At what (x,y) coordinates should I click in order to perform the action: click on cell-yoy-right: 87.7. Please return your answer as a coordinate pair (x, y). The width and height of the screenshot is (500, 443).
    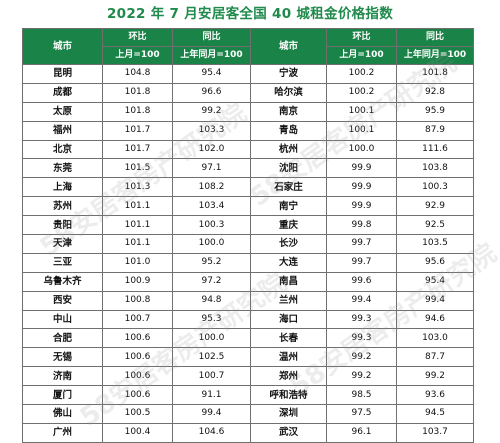
    Looking at the image, I should click on (435, 357).